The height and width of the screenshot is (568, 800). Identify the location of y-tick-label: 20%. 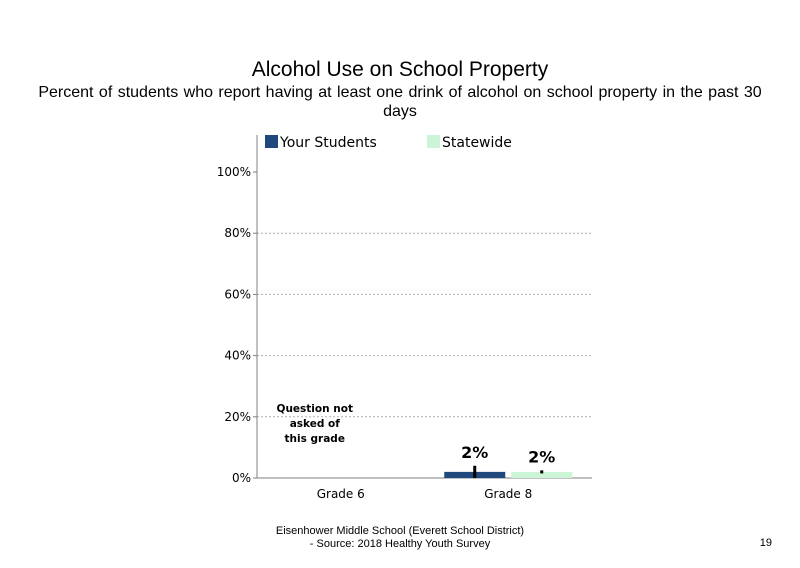
(237, 417).